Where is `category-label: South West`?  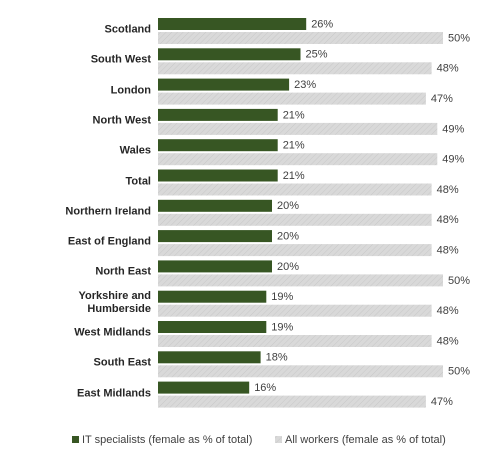
category-label: South West is located at coordinates (120, 59).